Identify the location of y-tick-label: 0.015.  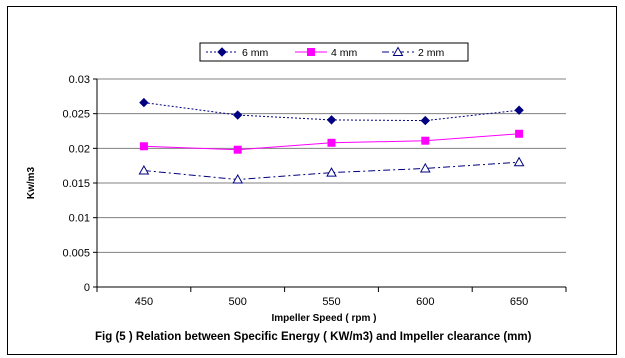
(76, 184).